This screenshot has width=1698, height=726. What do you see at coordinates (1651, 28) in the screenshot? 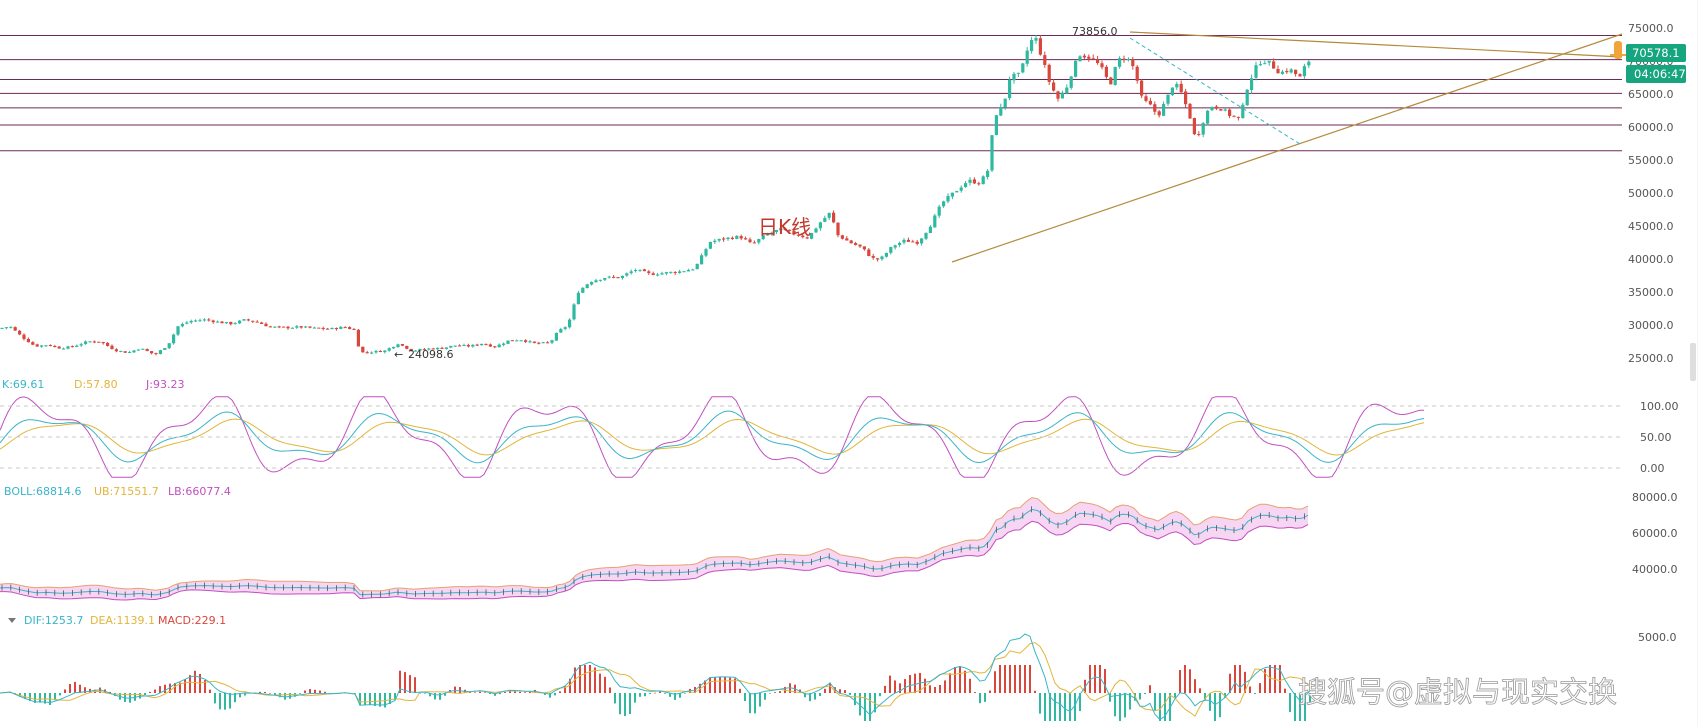
I see `price-axis-tick: 75000.0` at bounding box center [1651, 28].